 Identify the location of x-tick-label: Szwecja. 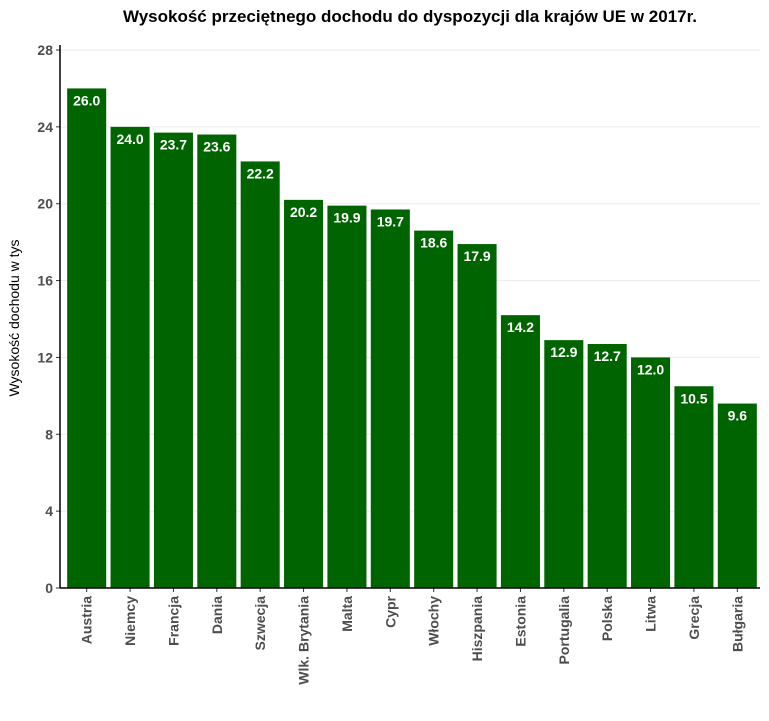
(260, 623).